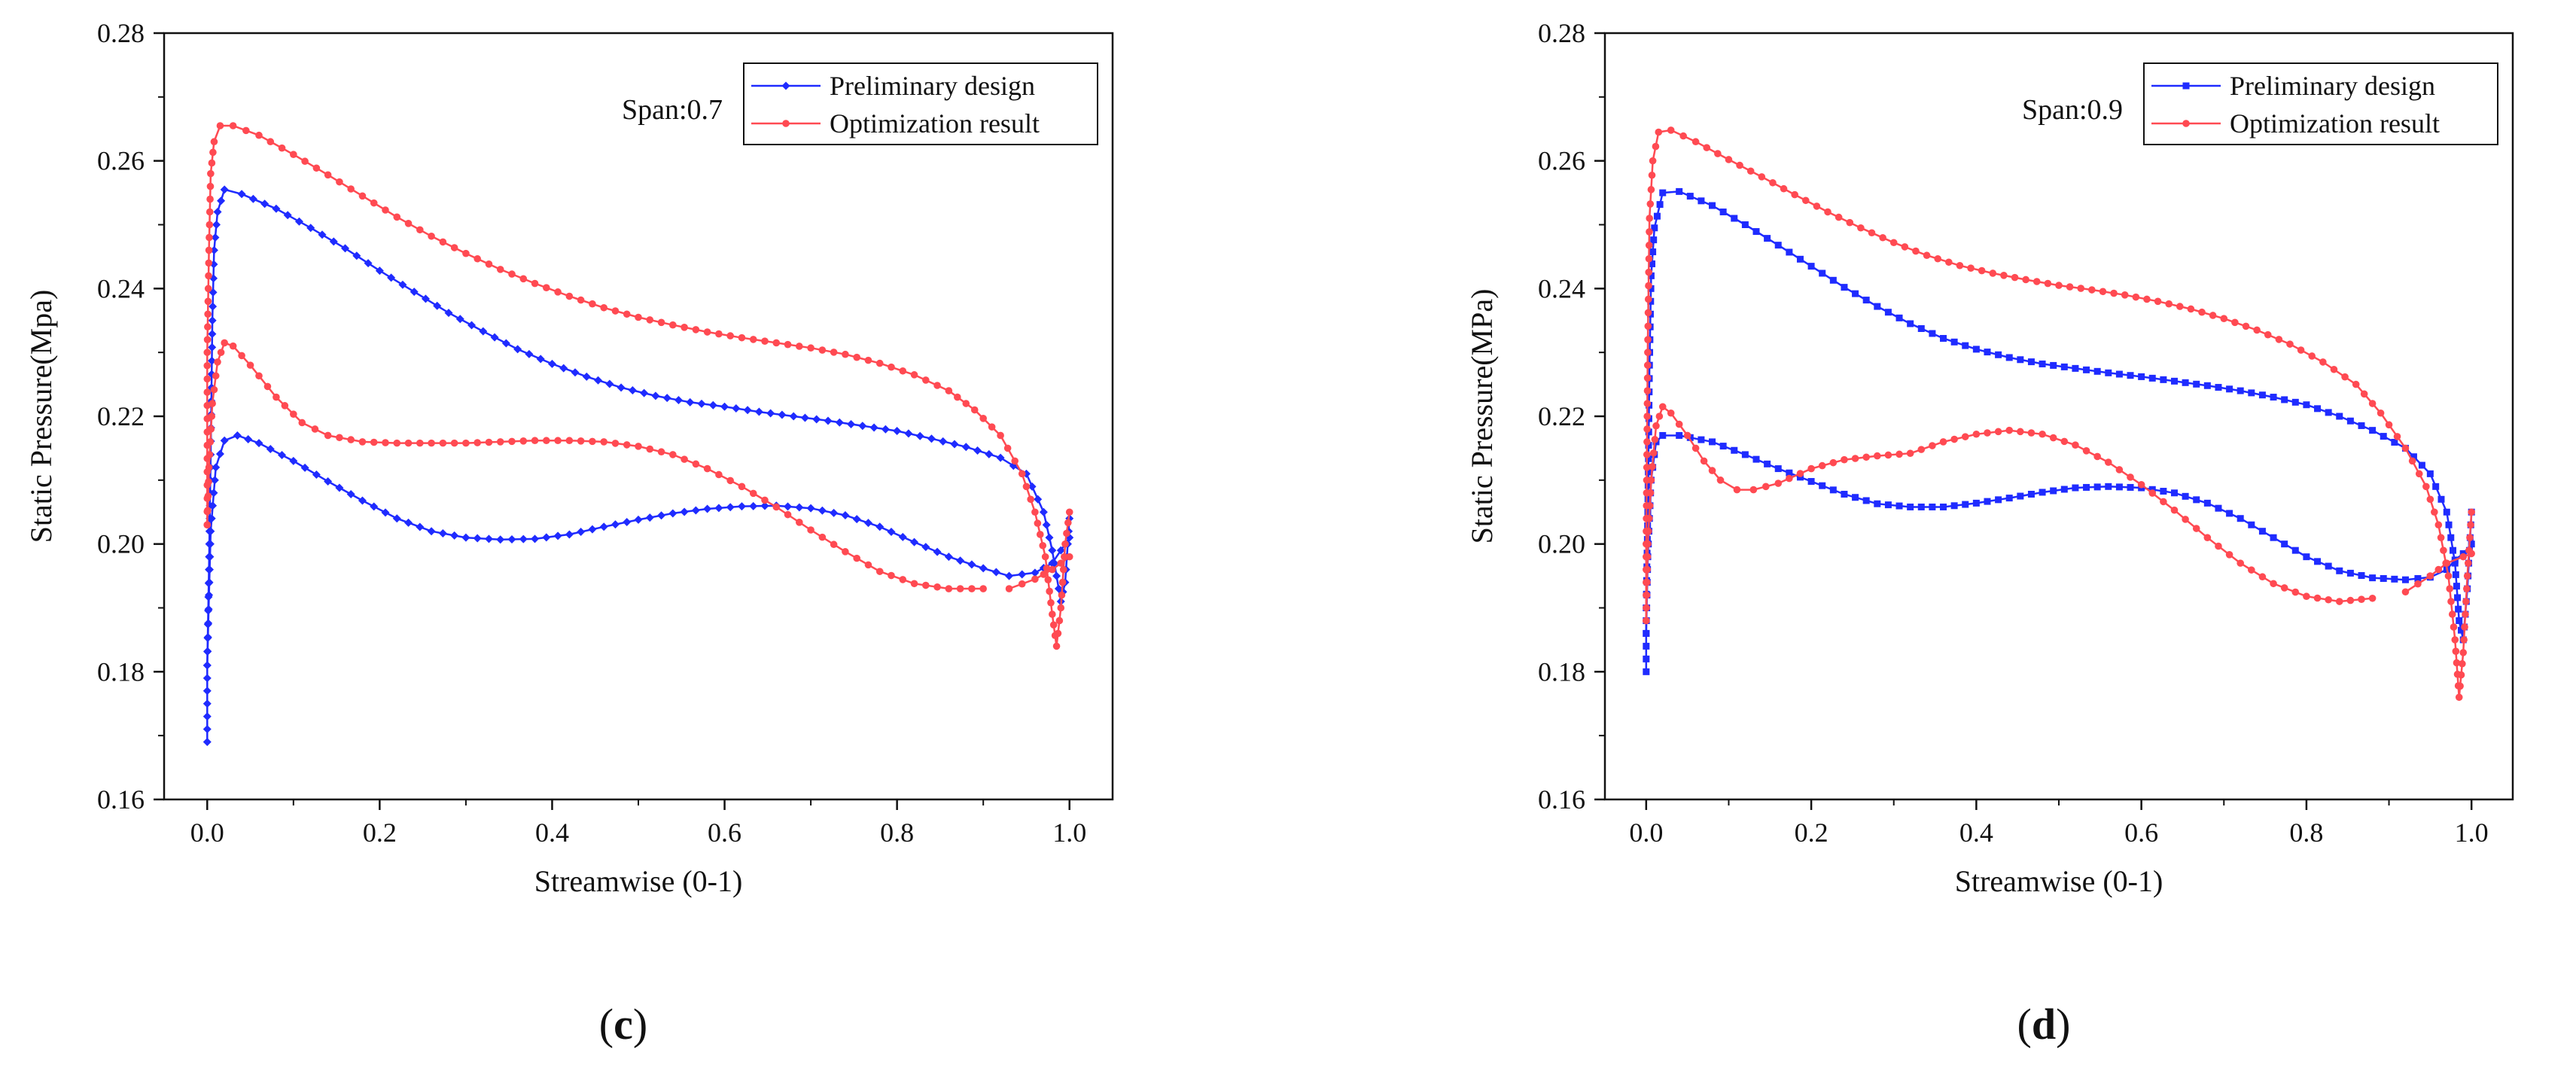 This screenshot has width=2576, height=1084. What do you see at coordinates (380, 833) in the screenshot?
I see `x-tick-label: 0.2` at bounding box center [380, 833].